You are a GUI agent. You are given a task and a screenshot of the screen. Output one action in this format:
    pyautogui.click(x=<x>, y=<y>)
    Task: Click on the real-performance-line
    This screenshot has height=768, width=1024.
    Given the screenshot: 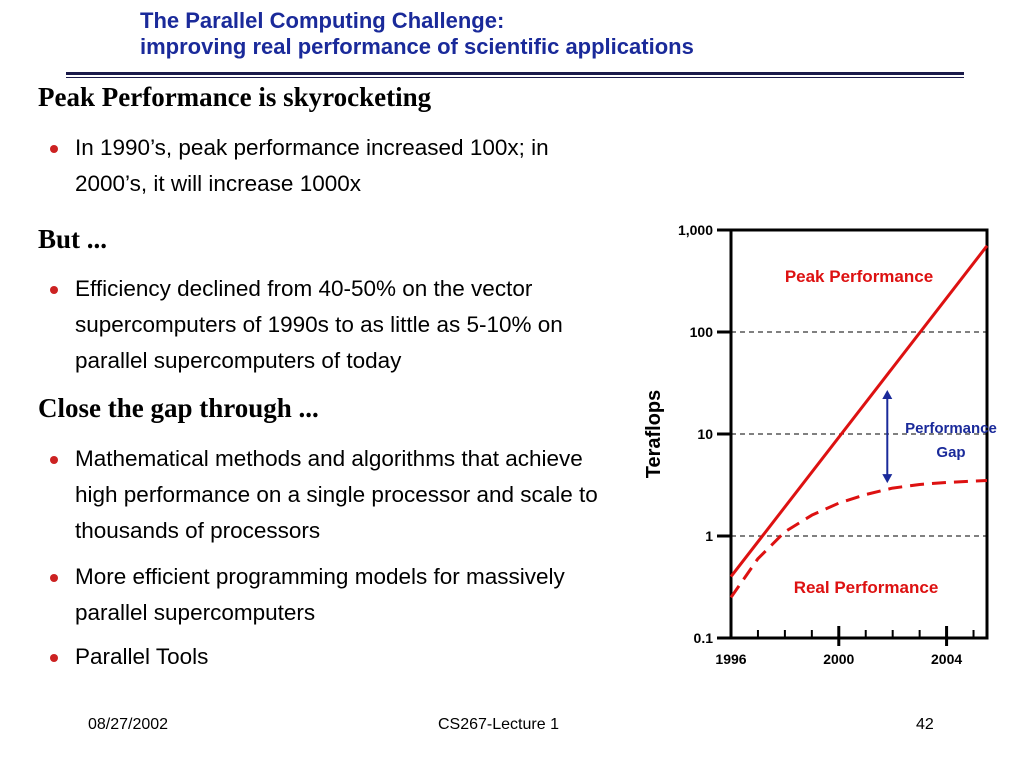 What is the action you would take?
    pyautogui.click(x=858, y=539)
    